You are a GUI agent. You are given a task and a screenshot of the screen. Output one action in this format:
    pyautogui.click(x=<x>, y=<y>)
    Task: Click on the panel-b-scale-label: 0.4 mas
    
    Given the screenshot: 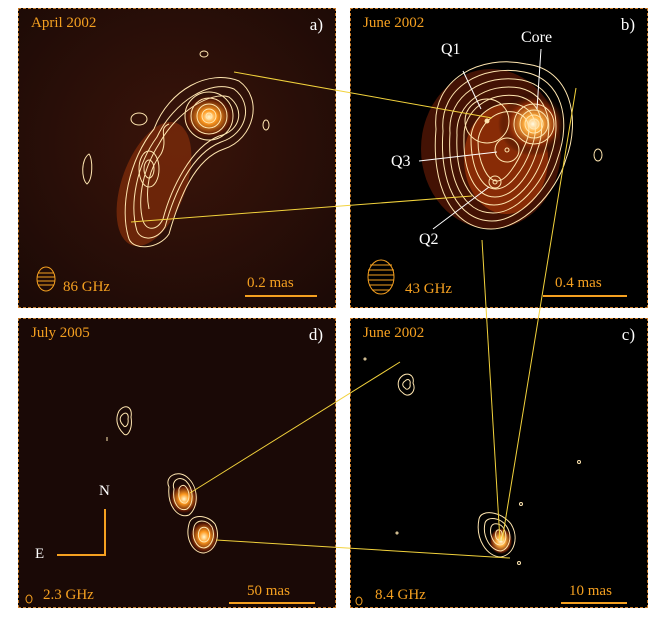 What is the action you would take?
    pyautogui.click(x=578, y=283)
    